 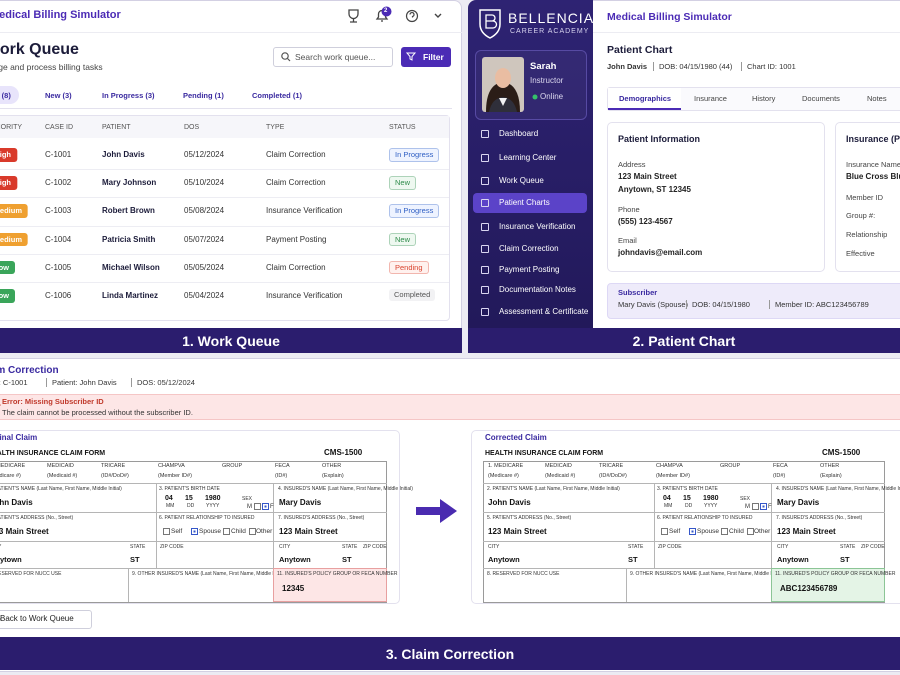 What do you see at coordinates (330, 585) in the screenshot?
I see `policy-field` at bounding box center [330, 585].